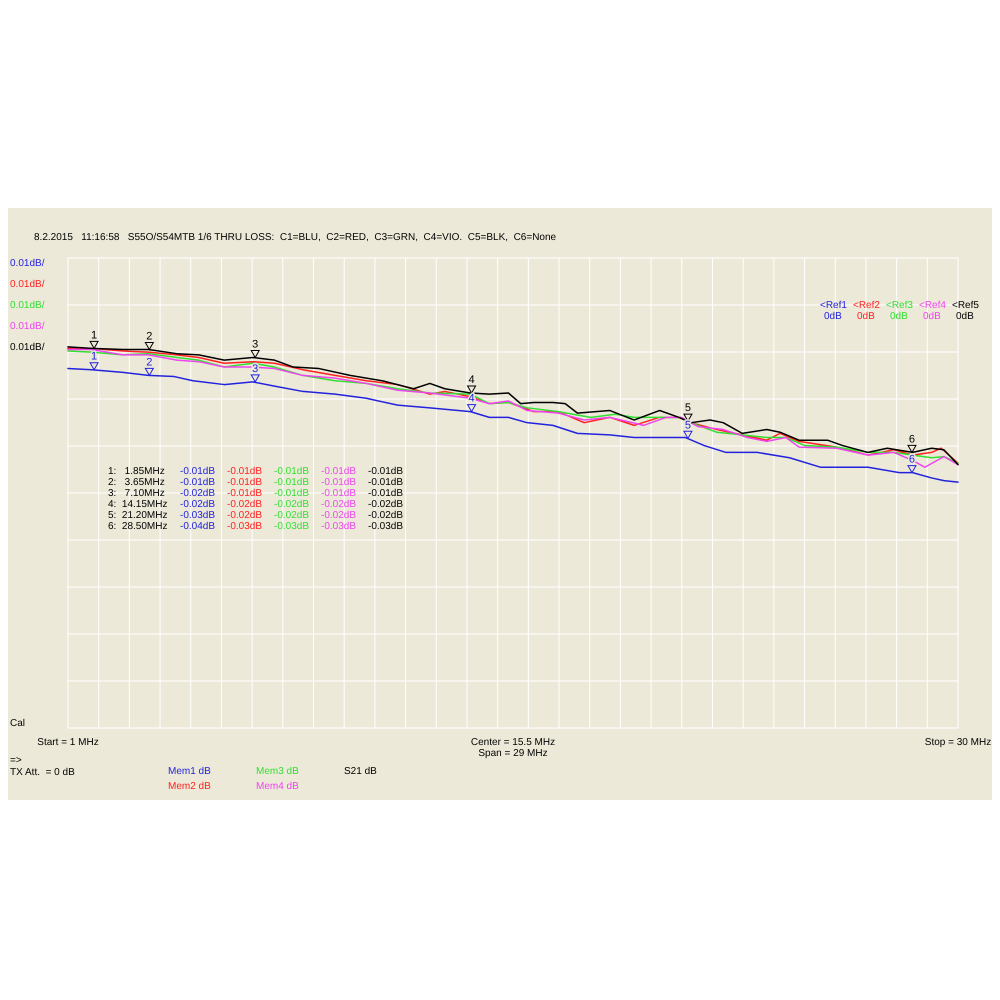 This screenshot has height=1000, width=1000. Describe the element at coordinates (361, 771) in the screenshot. I see `text: S21 dB` at that location.